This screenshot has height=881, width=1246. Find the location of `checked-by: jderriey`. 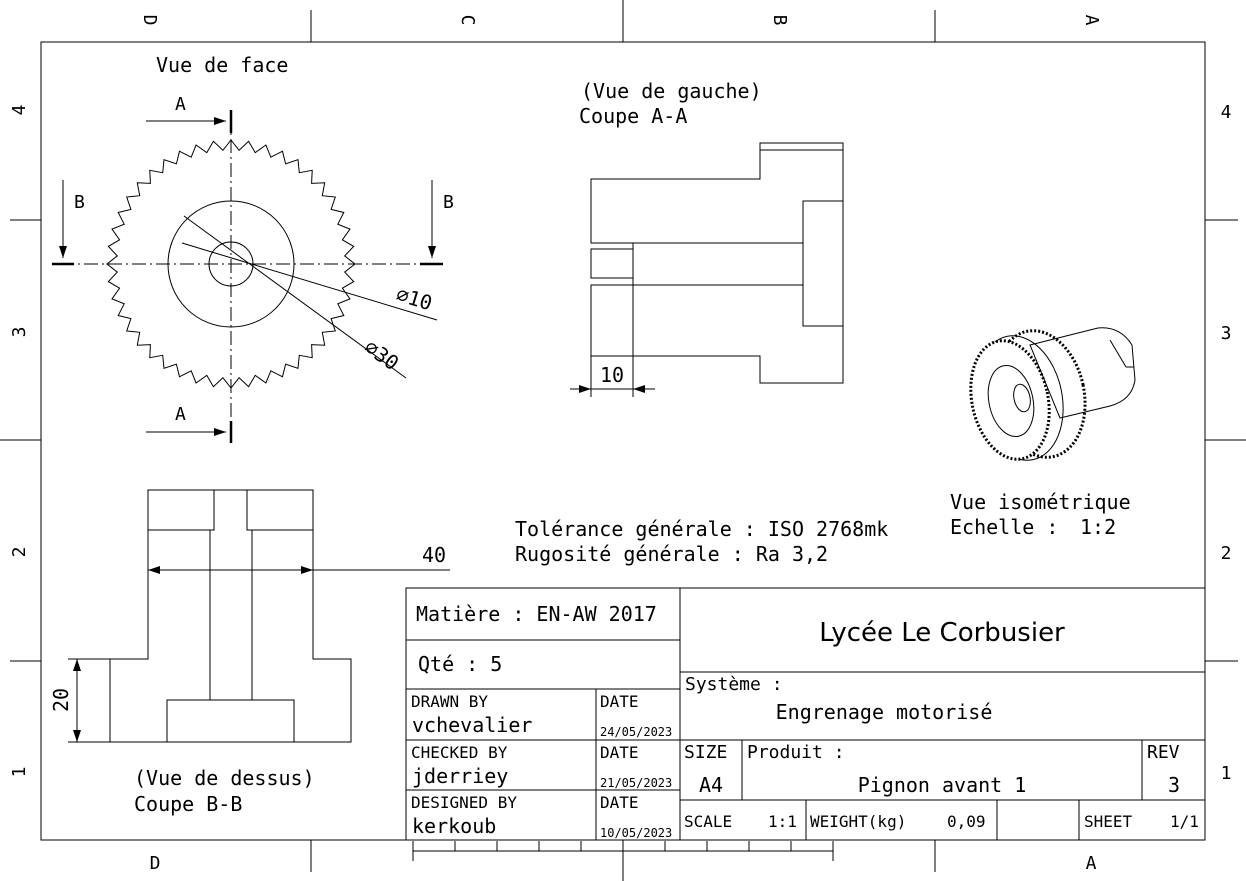

checked-by: jderriey is located at coordinates (460, 776).